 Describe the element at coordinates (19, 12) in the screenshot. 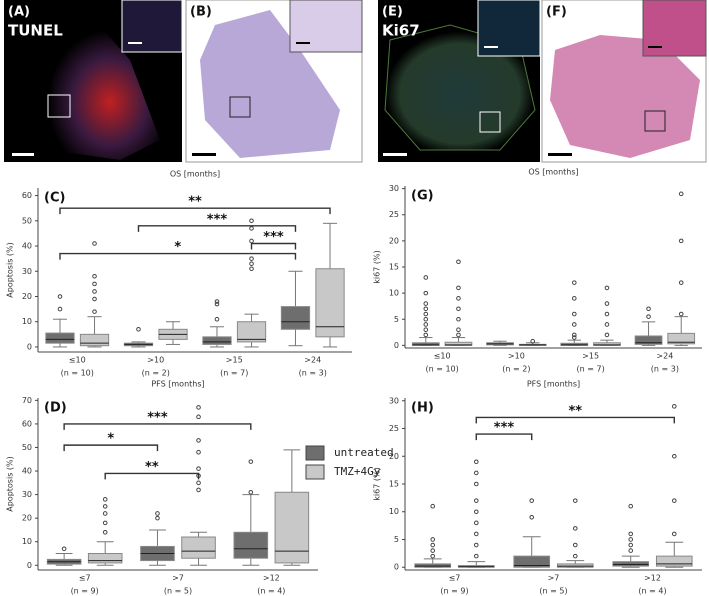

I see `panel-label: (A)` at that location.